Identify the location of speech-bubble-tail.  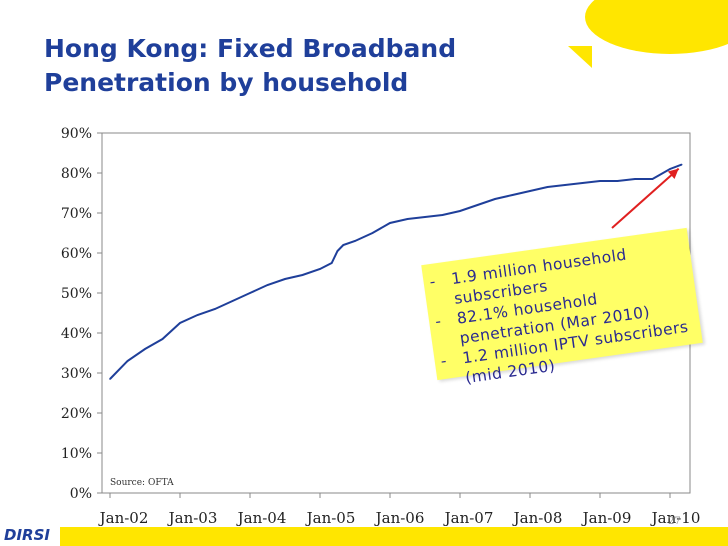
(580, 57).